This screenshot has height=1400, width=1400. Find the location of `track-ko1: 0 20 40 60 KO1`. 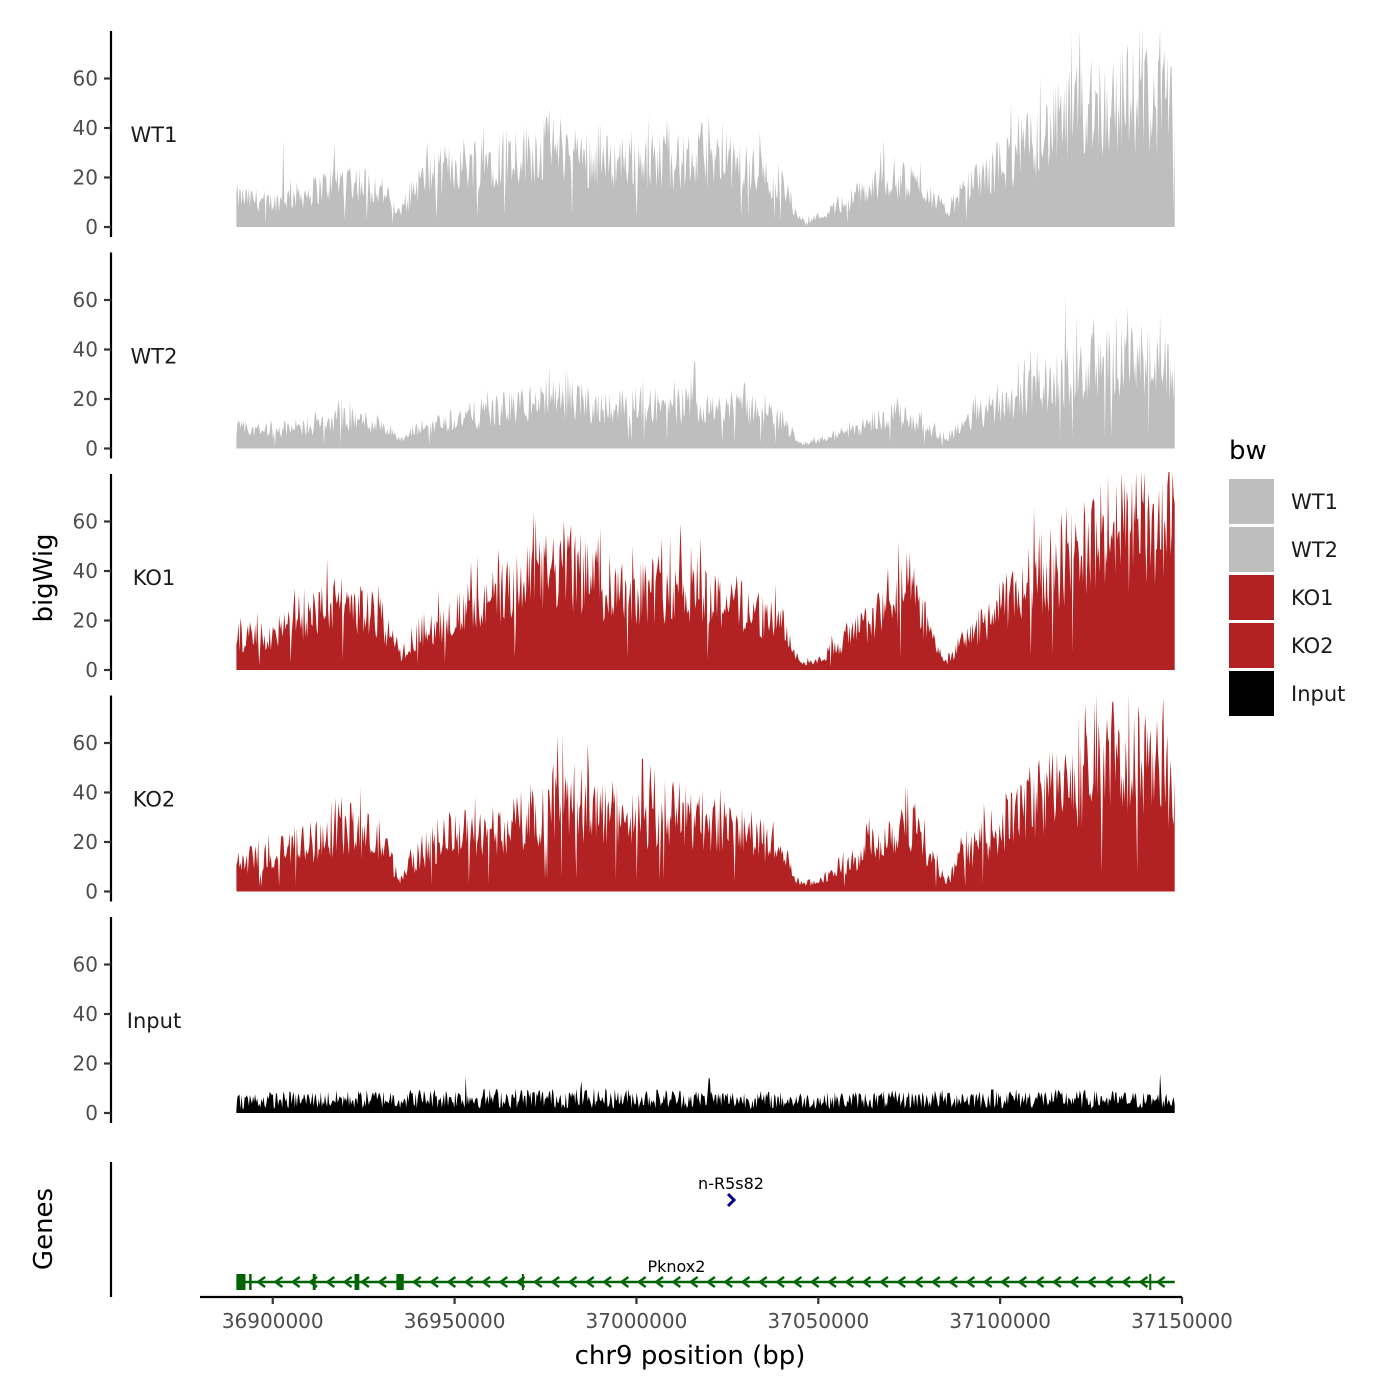

track-ko1: 0 20 40 60 KO1 is located at coordinates (624, 577).